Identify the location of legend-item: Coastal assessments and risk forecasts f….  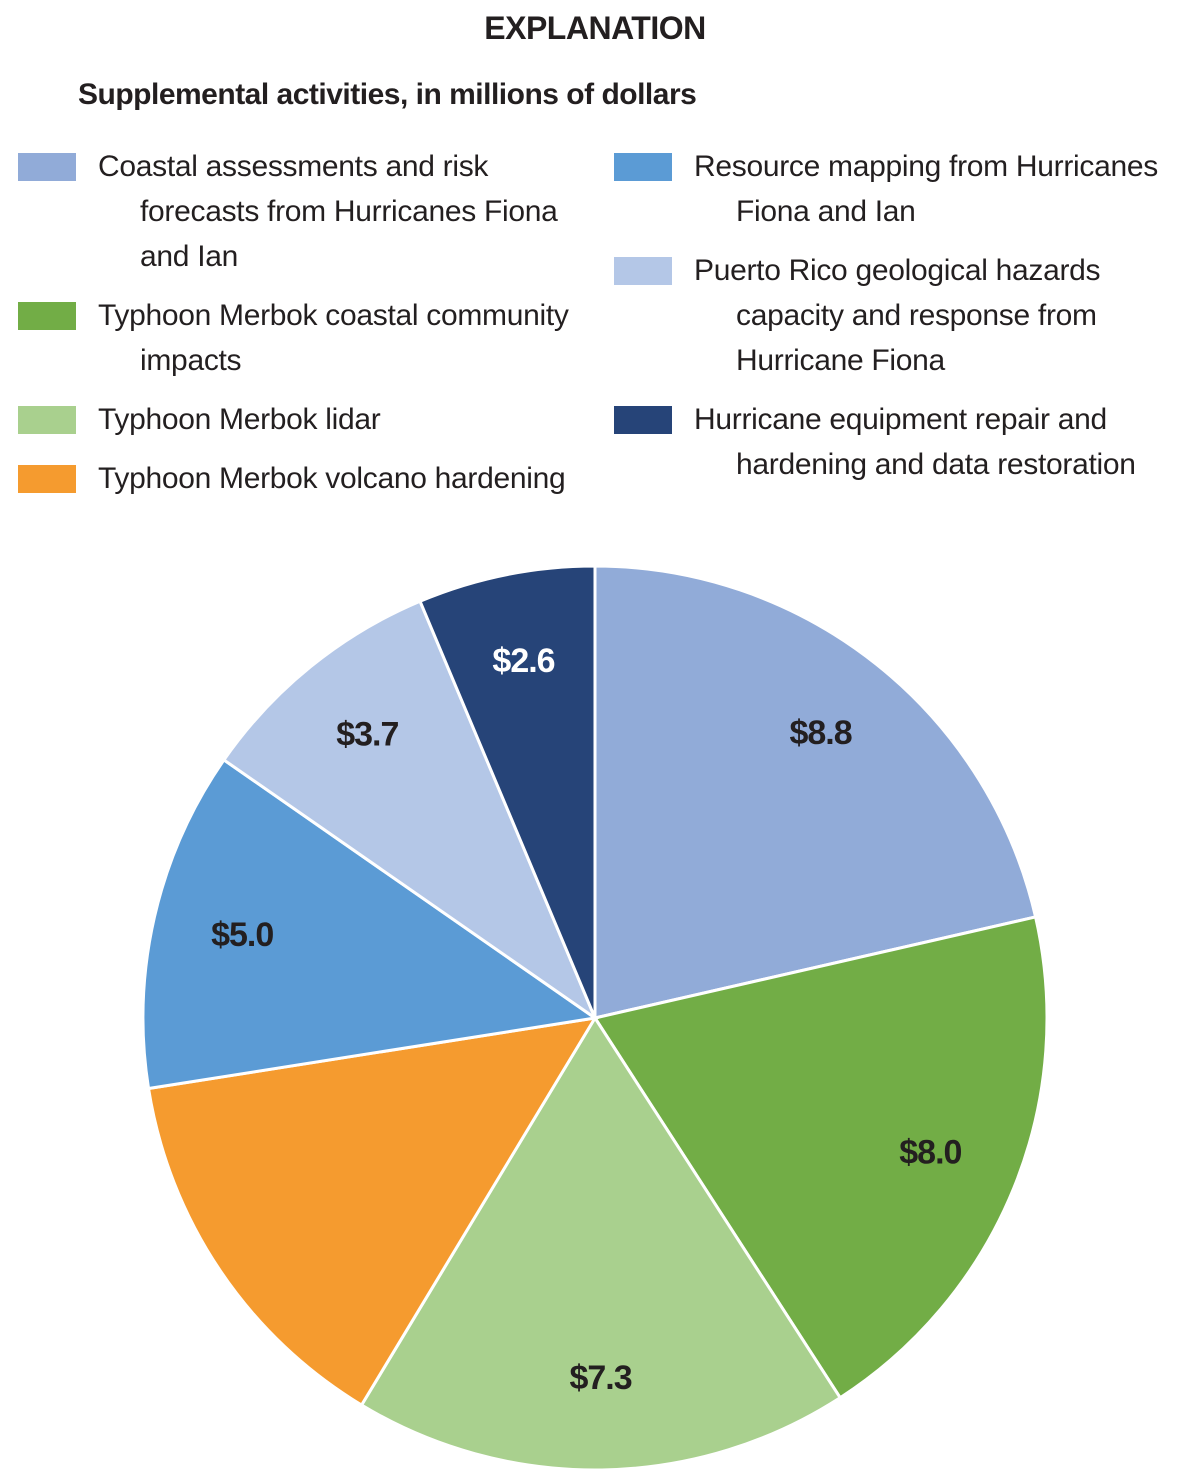
(298, 211).